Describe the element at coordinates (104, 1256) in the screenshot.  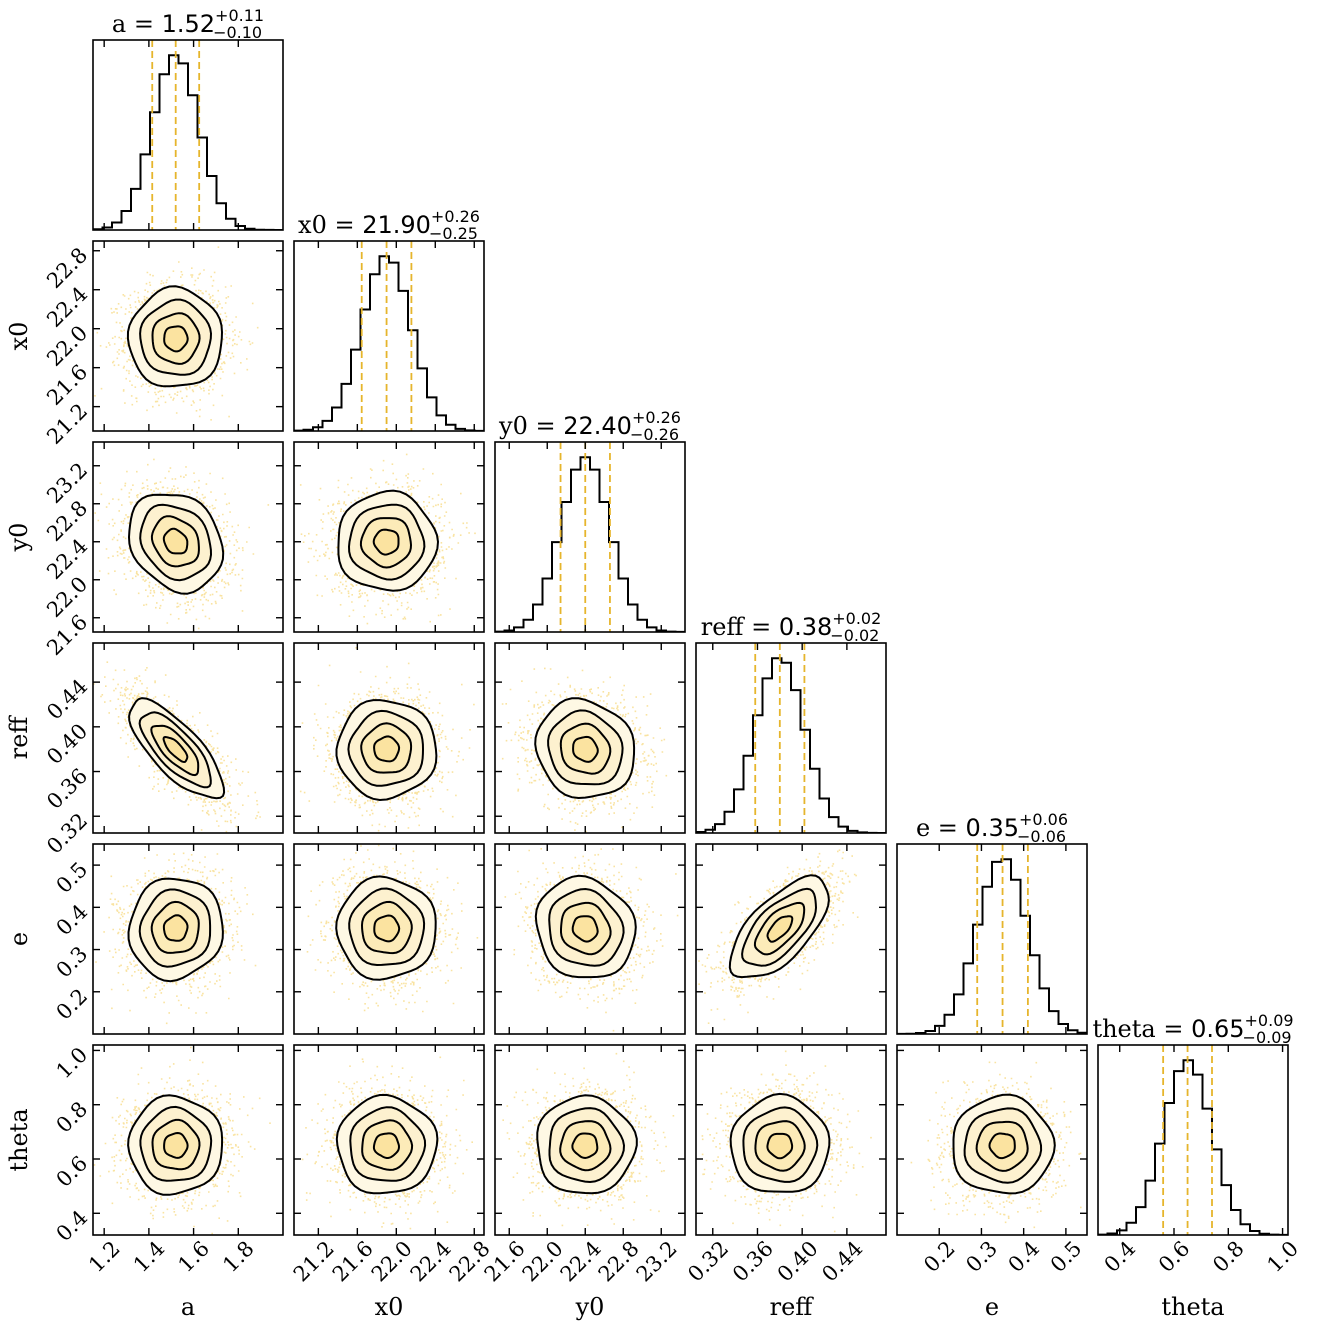
I see `x-tick-label-a: 1.2` at that location.